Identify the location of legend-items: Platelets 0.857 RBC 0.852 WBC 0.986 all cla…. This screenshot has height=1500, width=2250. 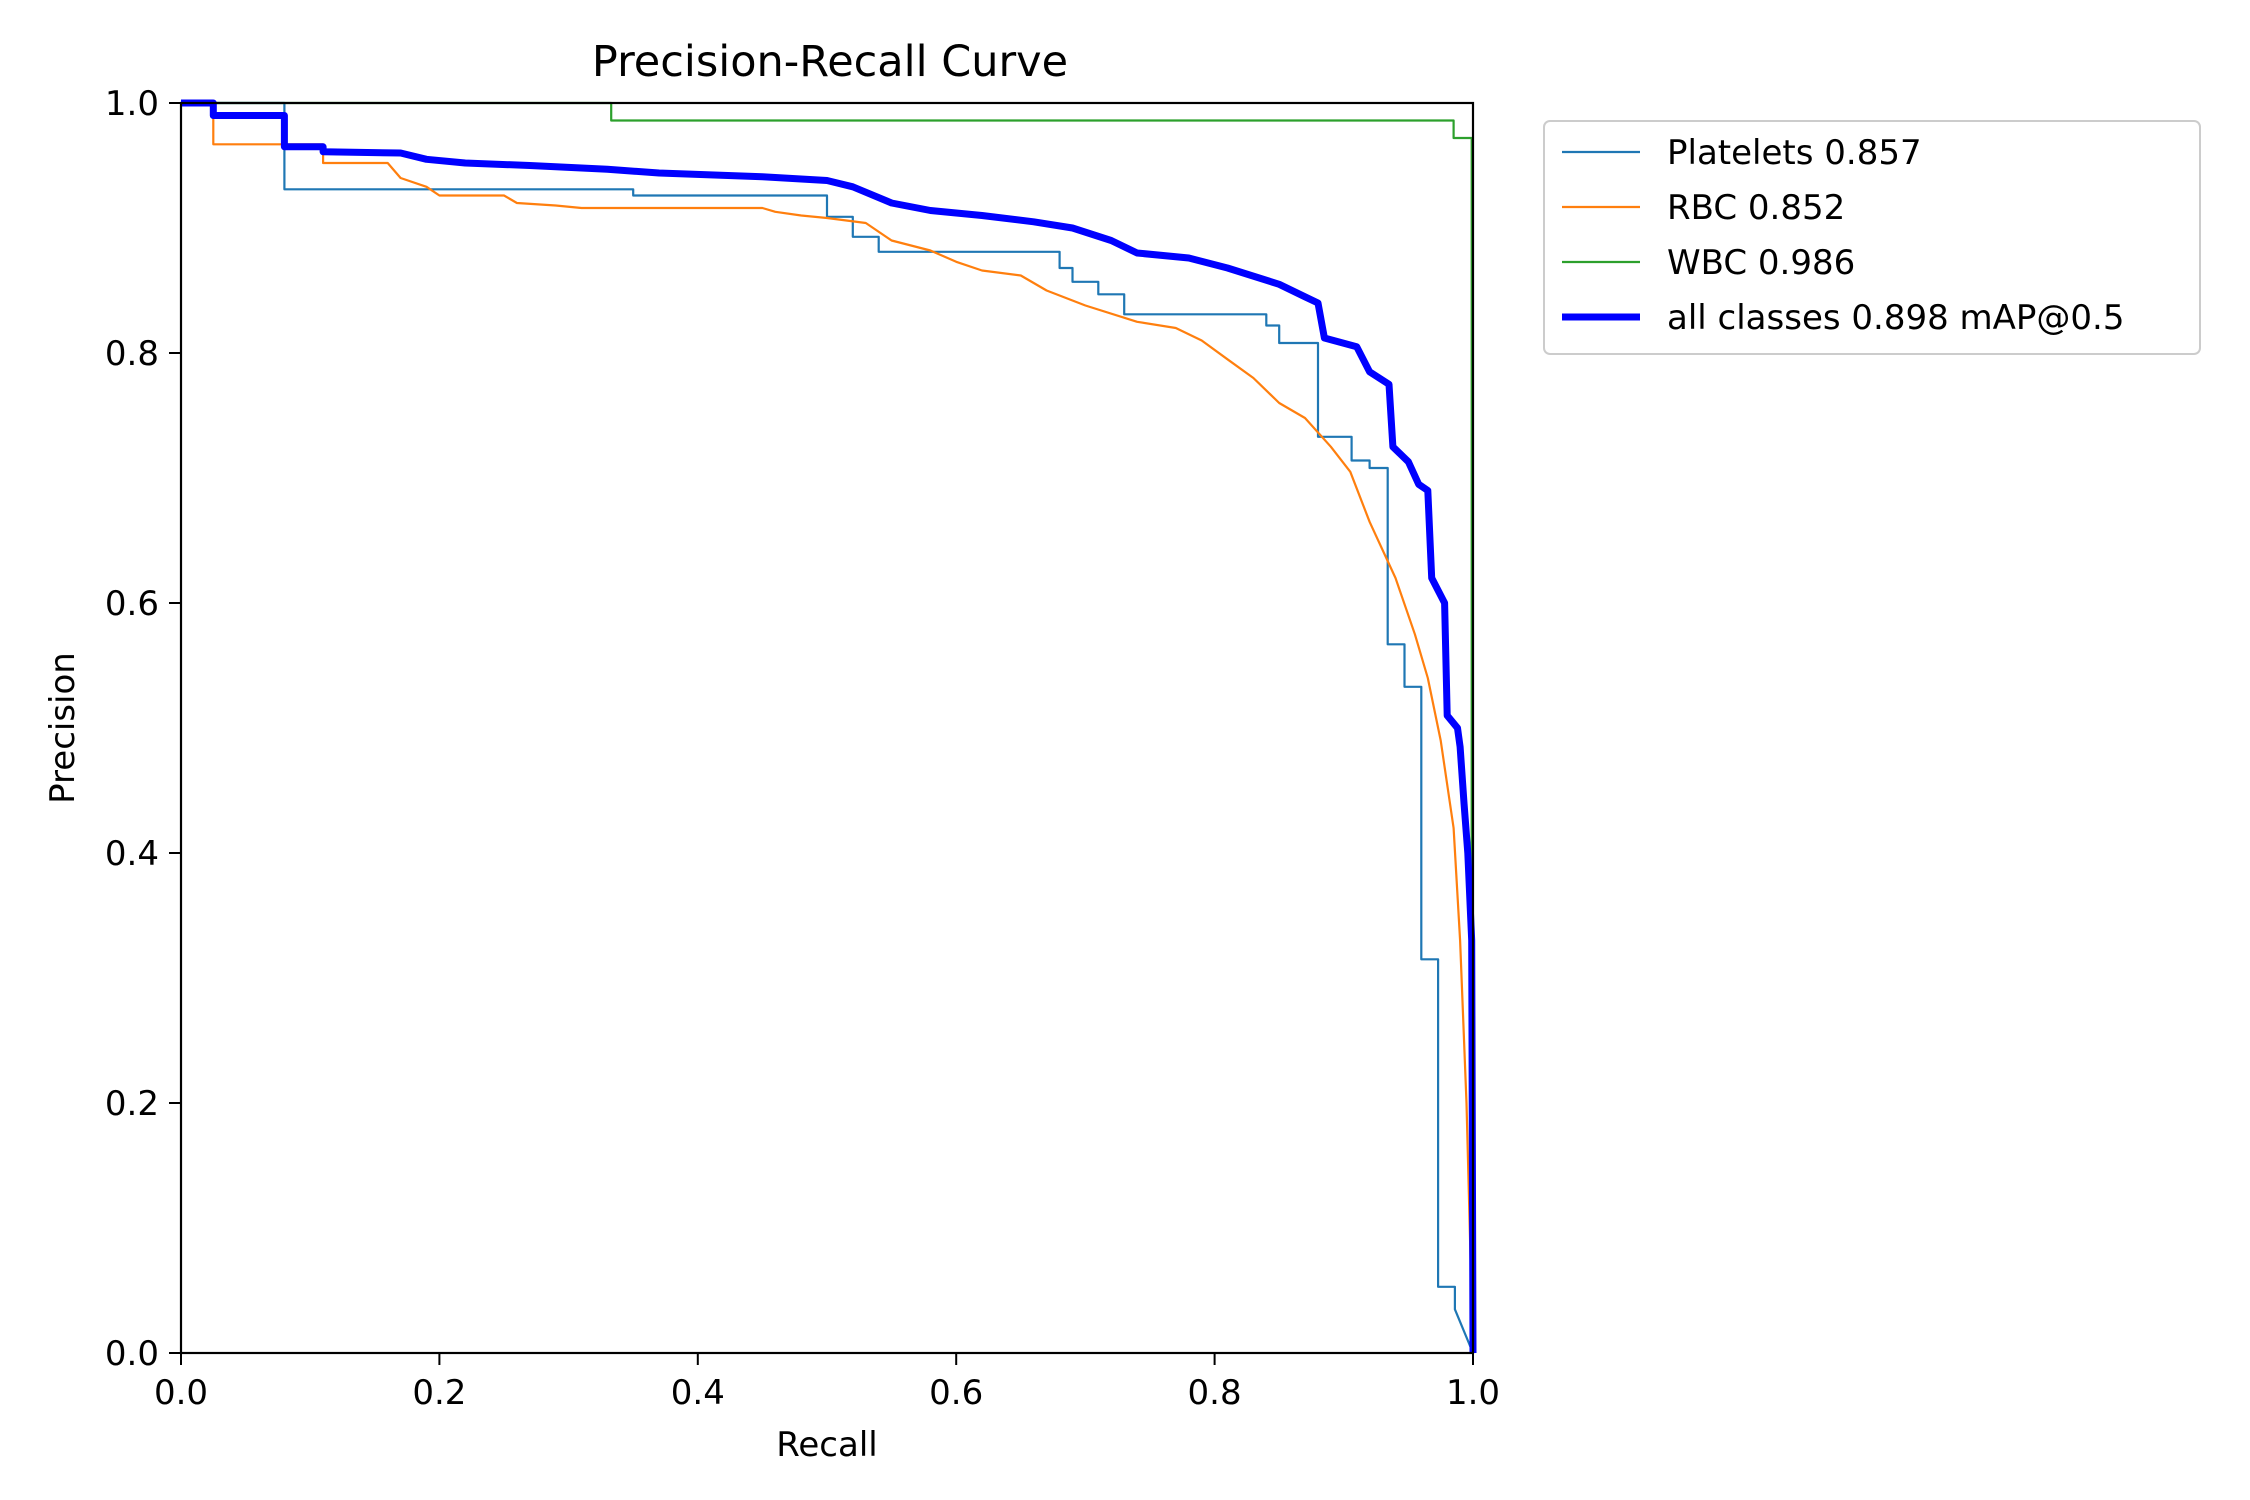
(1843, 235).